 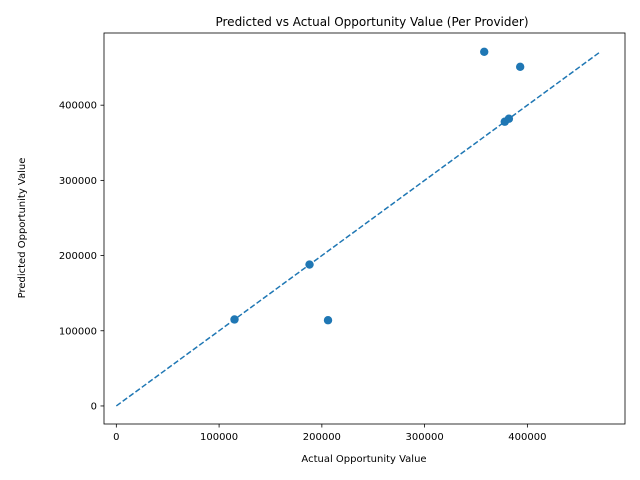 I want to click on y-axis-label: Predicted Opportunity Value, so click(x=22, y=228).